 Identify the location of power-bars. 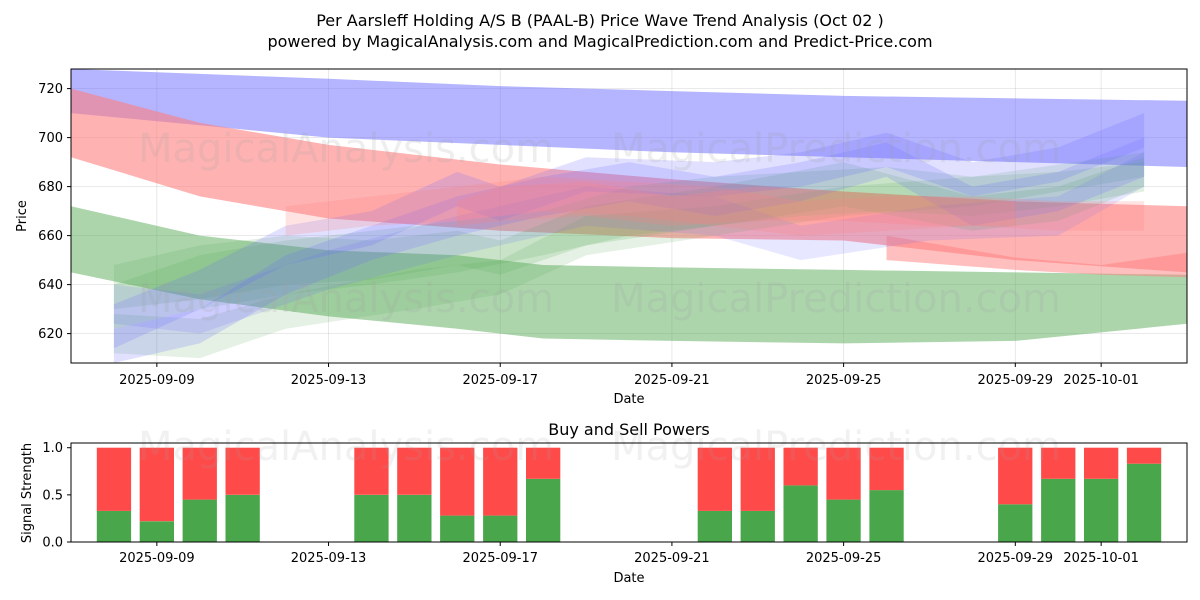
(629, 494).